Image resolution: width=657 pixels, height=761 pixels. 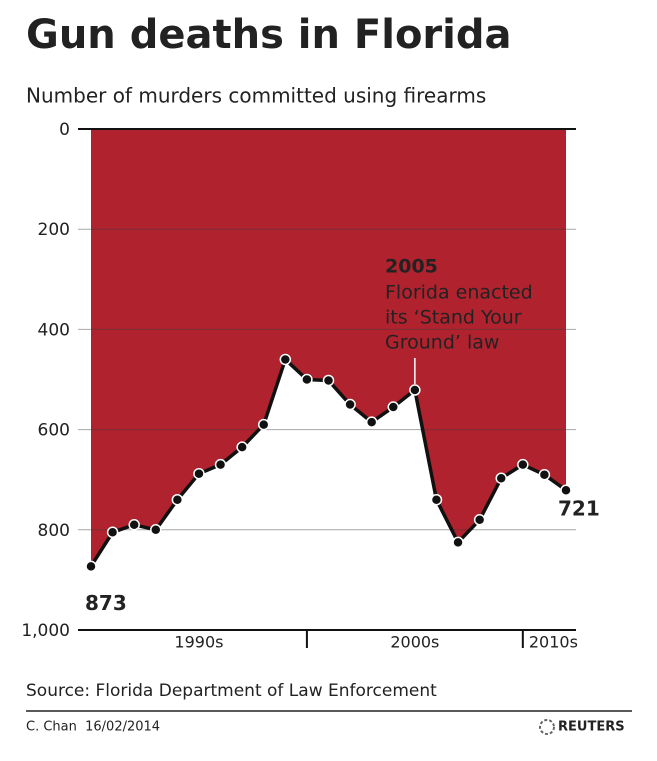 I want to click on y-tick-label: 0, so click(x=64, y=130).